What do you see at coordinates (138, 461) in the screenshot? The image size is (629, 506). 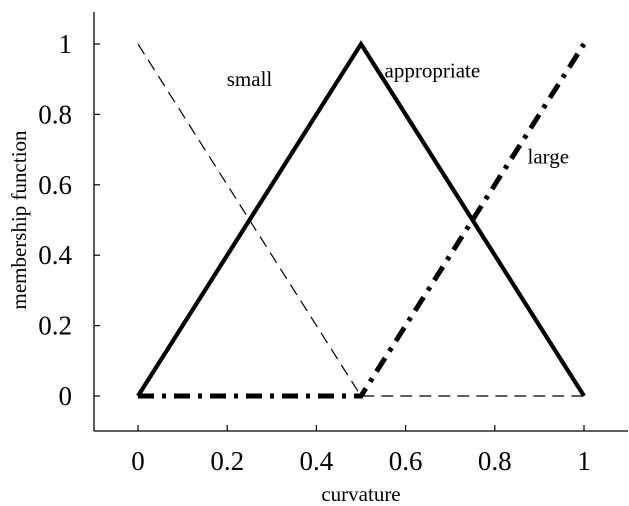 I see `x-tick-label: 0` at bounding box center [138, 461].